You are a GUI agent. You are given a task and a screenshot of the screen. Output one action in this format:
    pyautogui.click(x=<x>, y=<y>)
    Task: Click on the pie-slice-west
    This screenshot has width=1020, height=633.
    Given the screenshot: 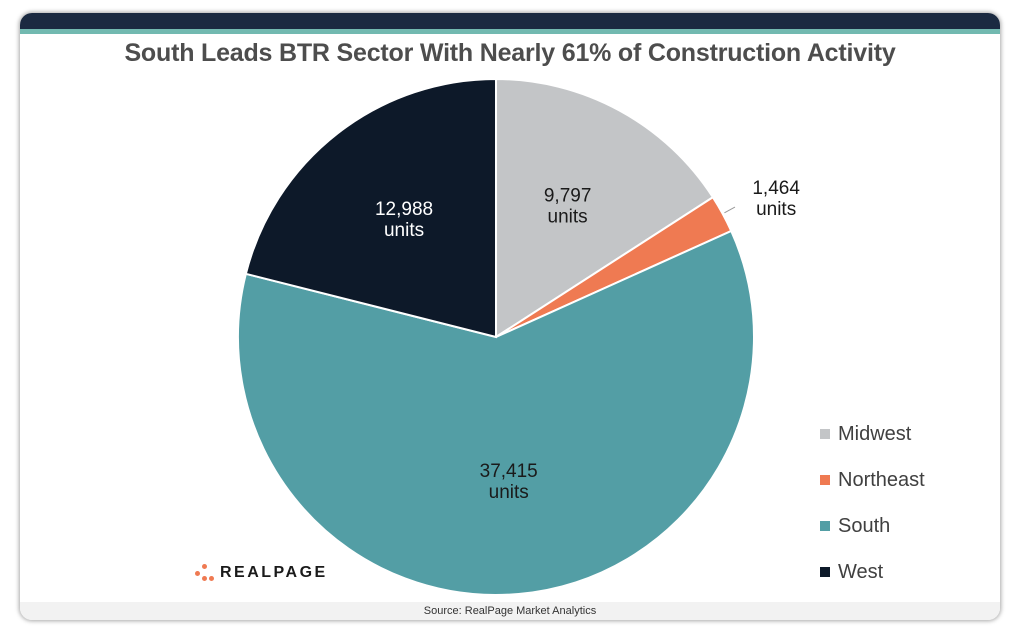 What is the action you would take?
    pyautogui.click(x=370, y=208)
    